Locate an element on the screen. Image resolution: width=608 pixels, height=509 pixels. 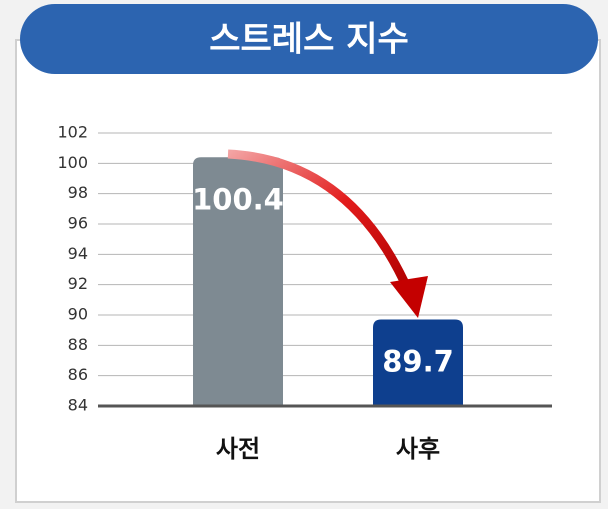
data-label: 100.4 is located at coordinates (238, 199).